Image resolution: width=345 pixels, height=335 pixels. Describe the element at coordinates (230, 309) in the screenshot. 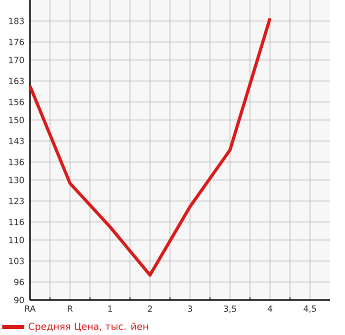

I see `x-tick-label: 3,5` at that location.